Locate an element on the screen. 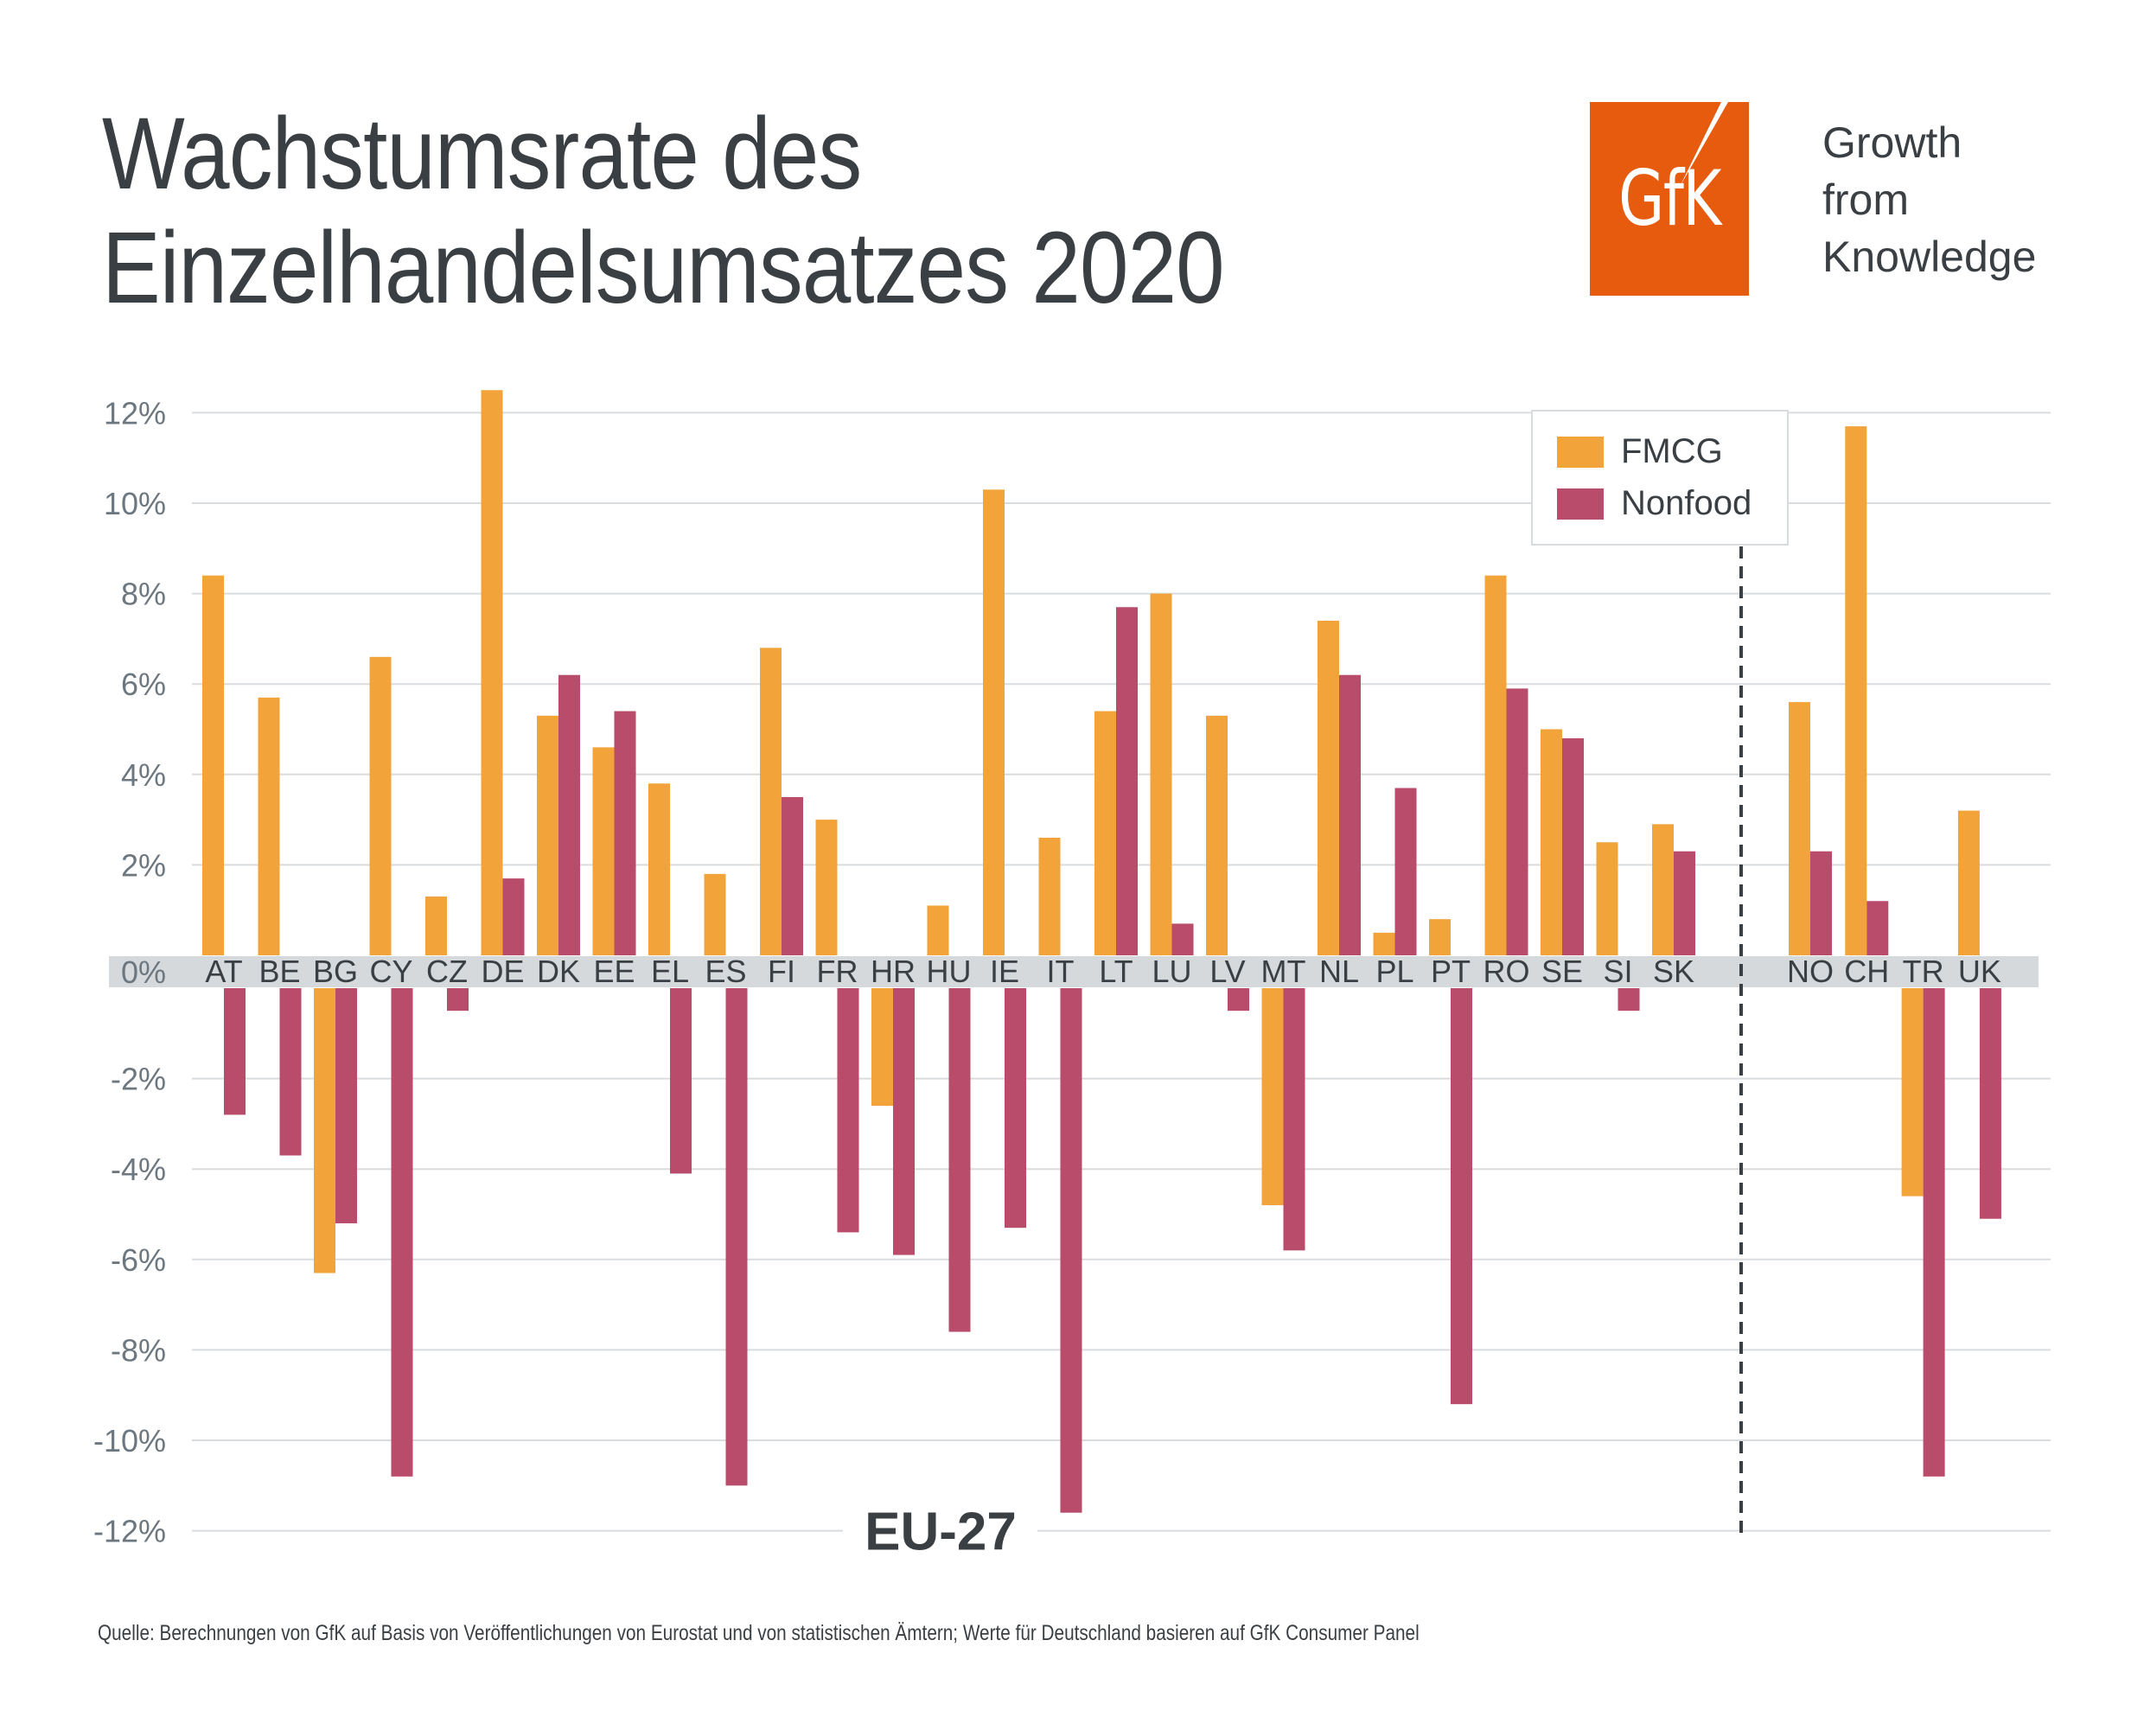 Image resolution: width=2144 pixels, height=1736 pixels. legend: FMCG Nonfood is located at coordinates (1660, 478).